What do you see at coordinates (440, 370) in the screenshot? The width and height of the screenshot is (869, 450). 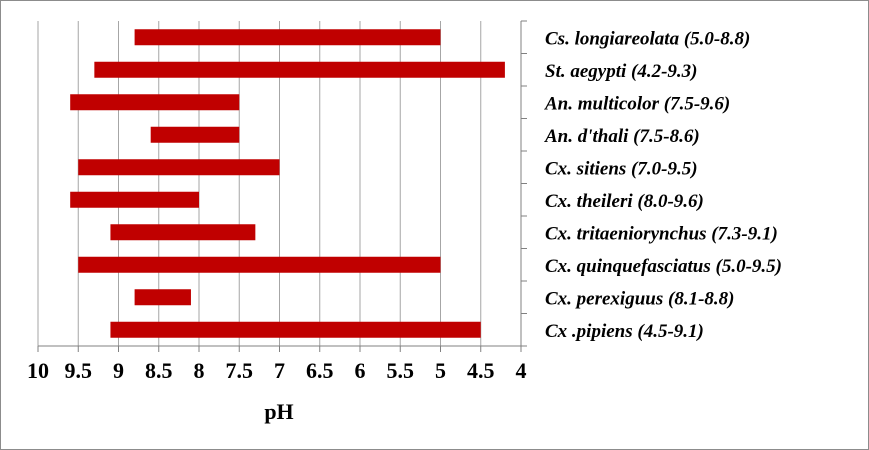 I see `x-tick-label: 5` at bounding box center [440, 370].